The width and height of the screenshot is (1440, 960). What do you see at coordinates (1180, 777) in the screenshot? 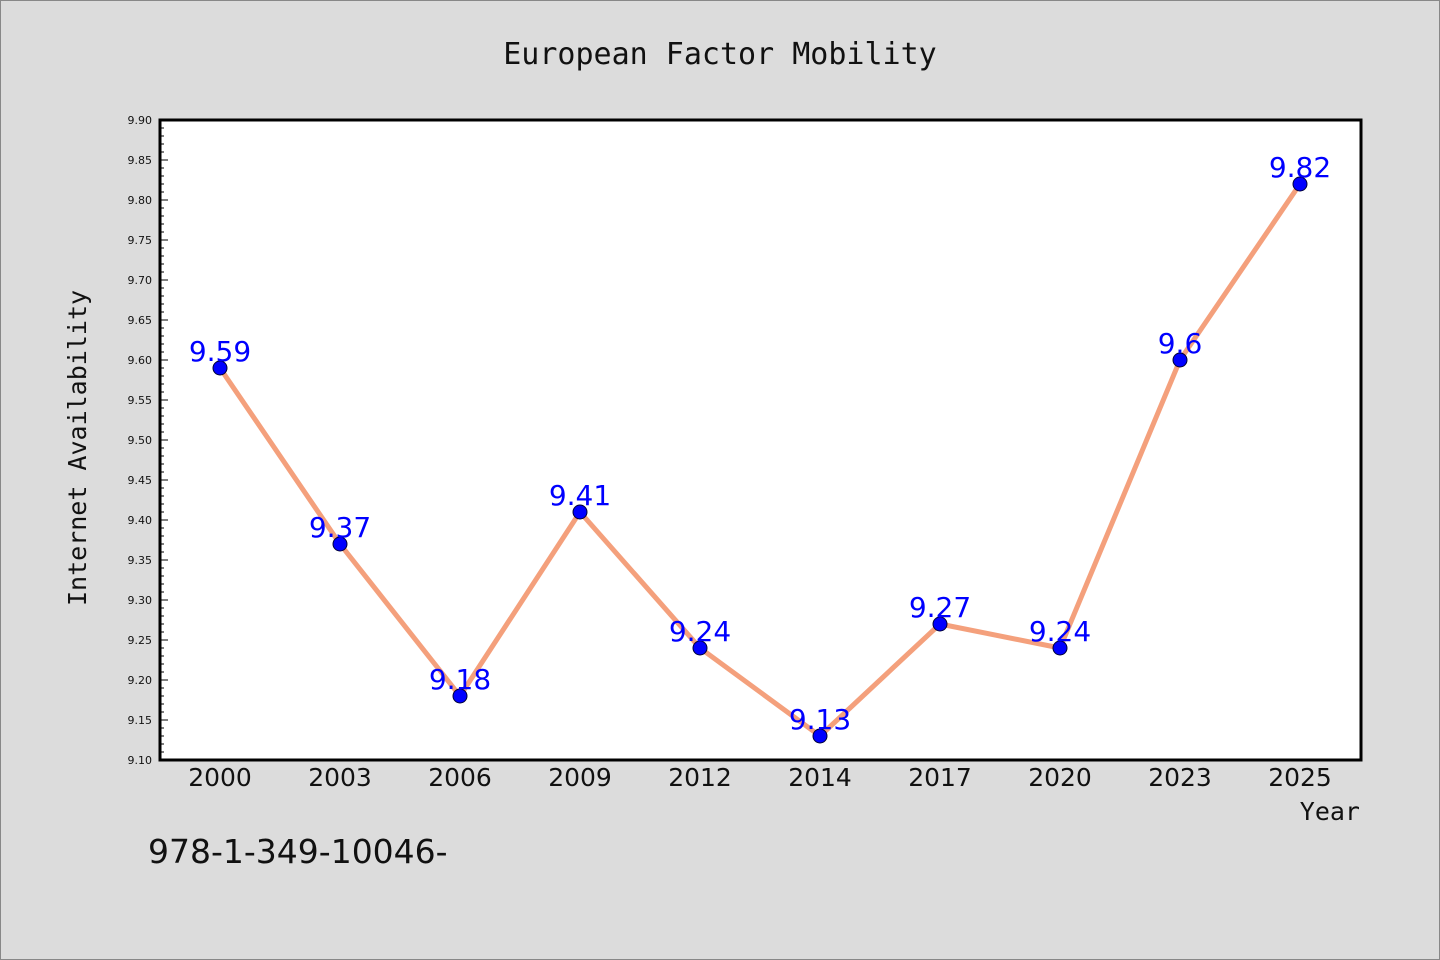
I see `x-tick-label: 2023` at bounding box center [1180, 777].